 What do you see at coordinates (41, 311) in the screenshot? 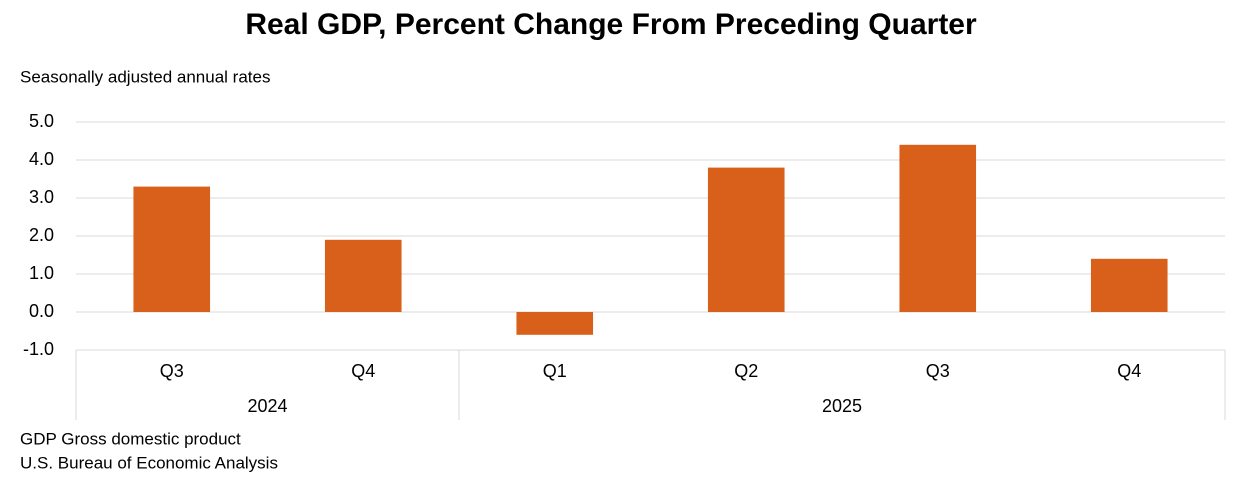
I see `y-tick-label: 0.0` at bounding box center [41, 311].